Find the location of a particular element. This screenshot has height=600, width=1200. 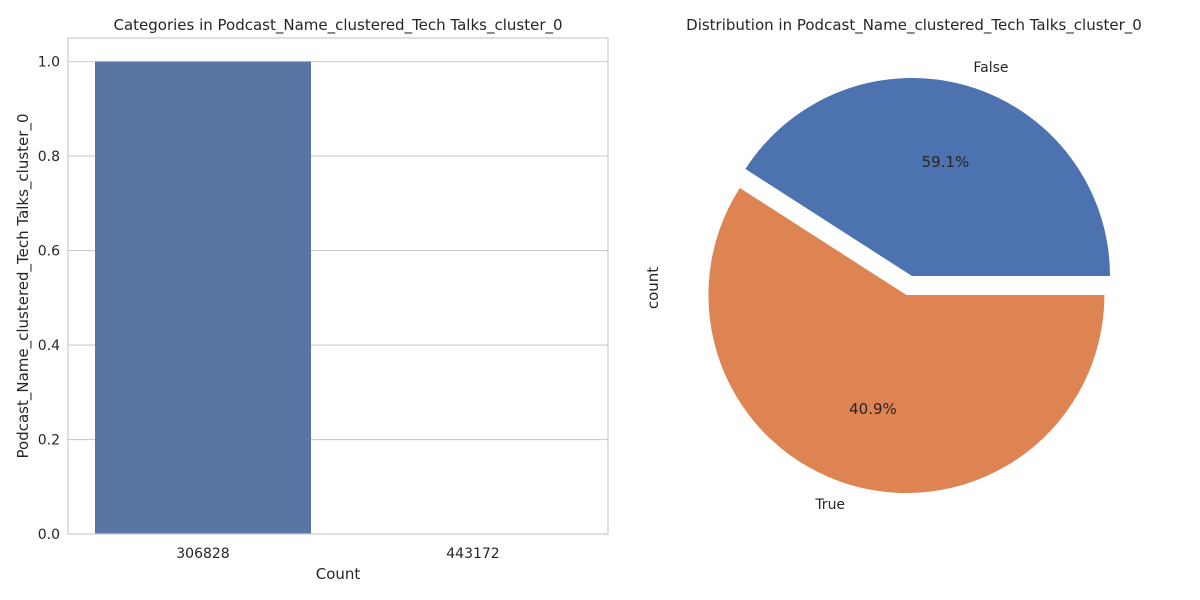

bar-x-axis-label: Count is located at coordinates (338, 574).